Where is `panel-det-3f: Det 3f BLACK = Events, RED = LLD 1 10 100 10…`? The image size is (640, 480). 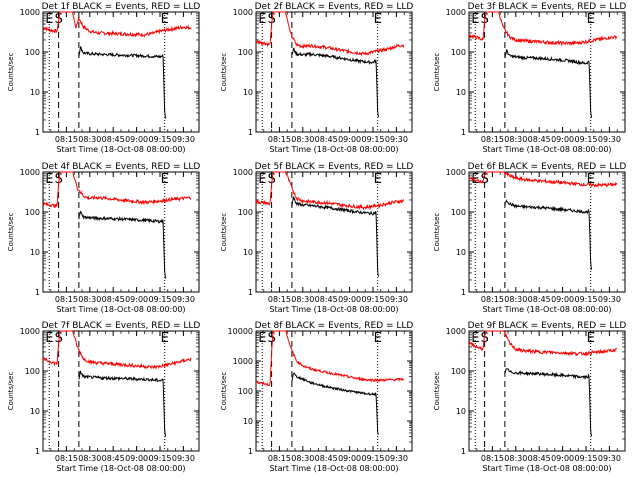 panel-det-3f: Det 3f BLACK = Events, RED = LLD 1 10 100 10… is located at coordinates (529, 78).